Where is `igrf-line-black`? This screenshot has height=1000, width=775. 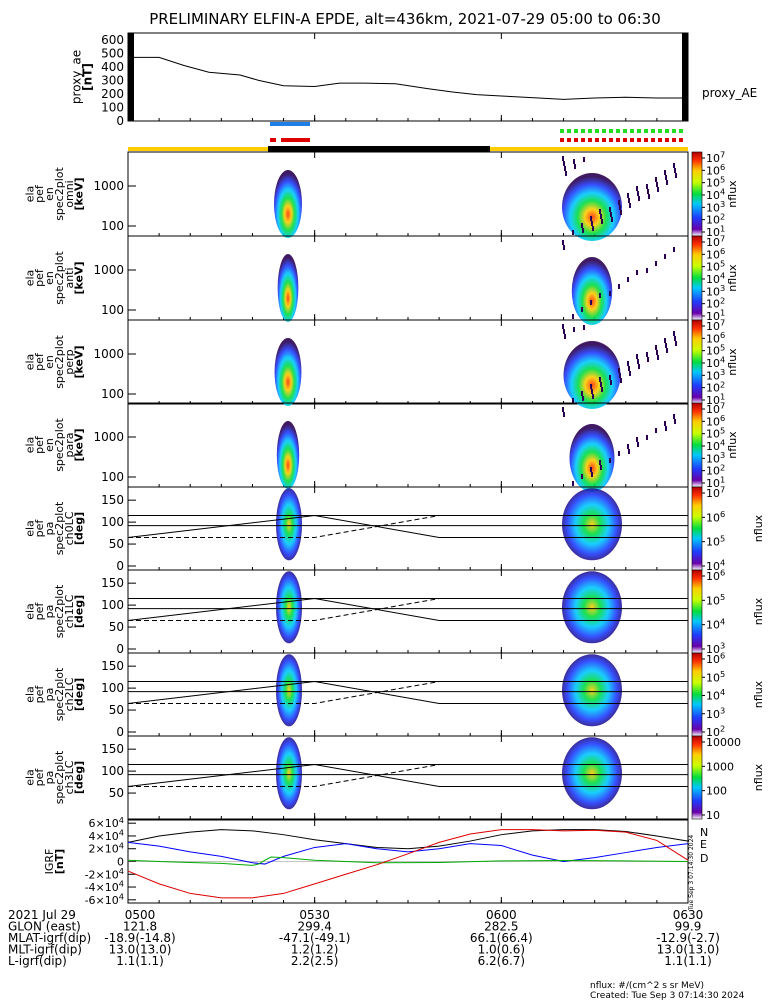
igrf-line-black is located at coordinates (408, 839).